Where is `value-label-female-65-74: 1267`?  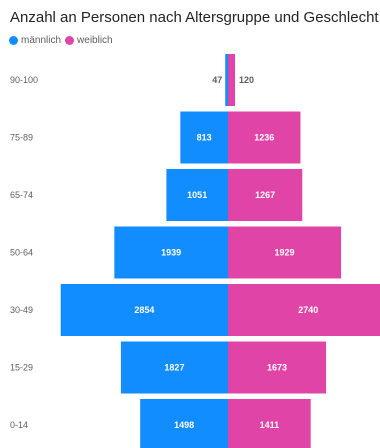 value-label-female-65-74: 1267 is located at coordinates (265, 195).